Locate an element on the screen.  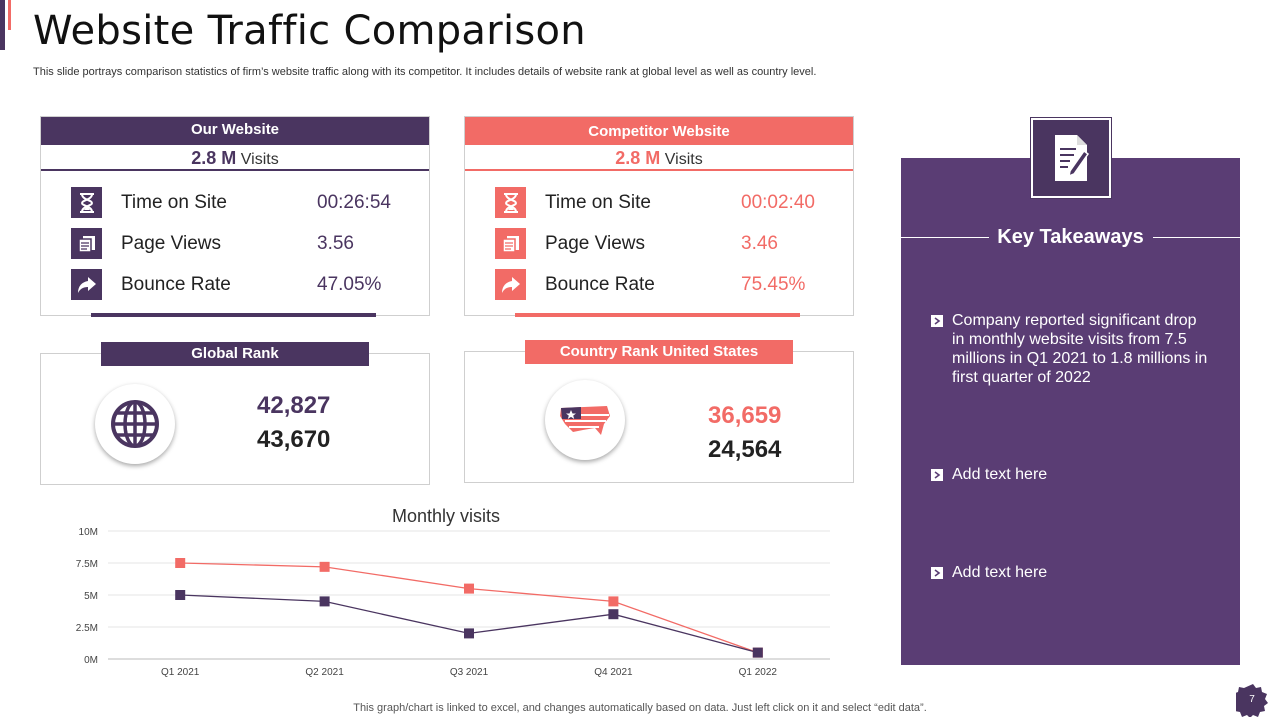
country-rank-heading: Country Rank United States is located at coordinates (659, 352).